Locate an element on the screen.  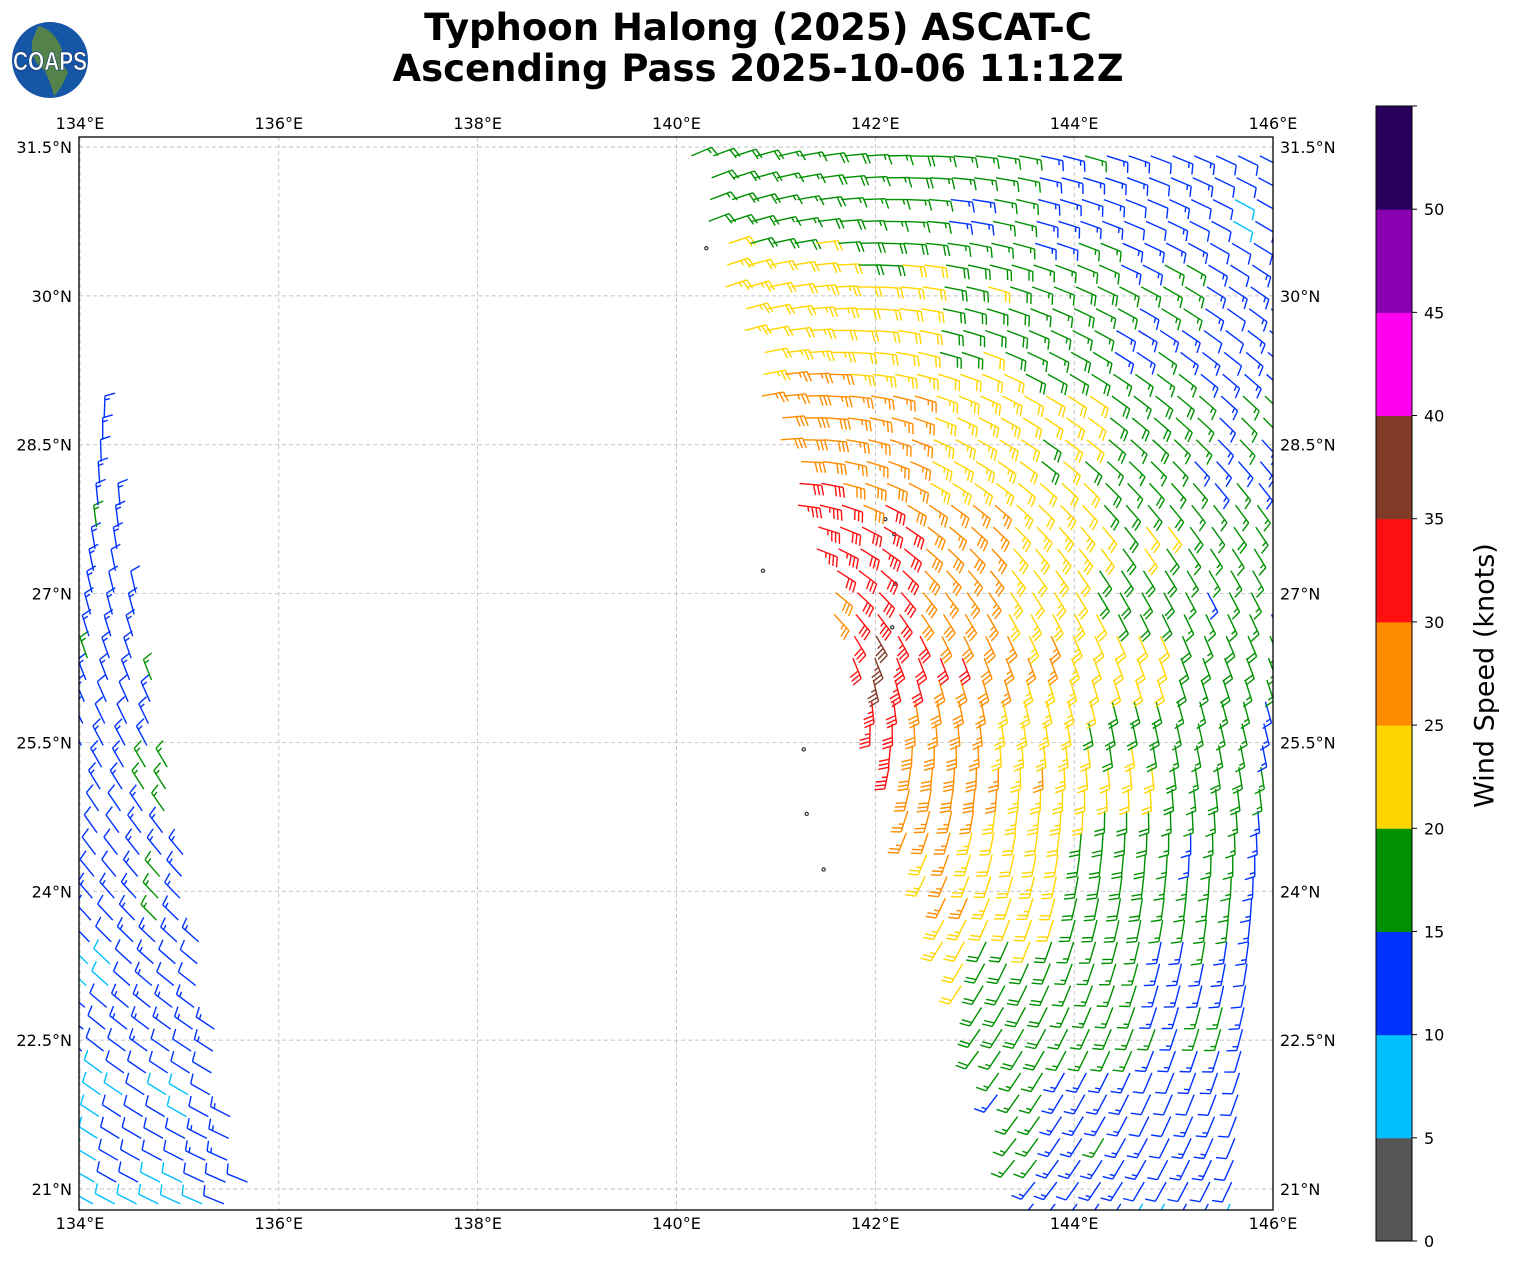
colorbar-segment is located at coordinates (1394, 1189).